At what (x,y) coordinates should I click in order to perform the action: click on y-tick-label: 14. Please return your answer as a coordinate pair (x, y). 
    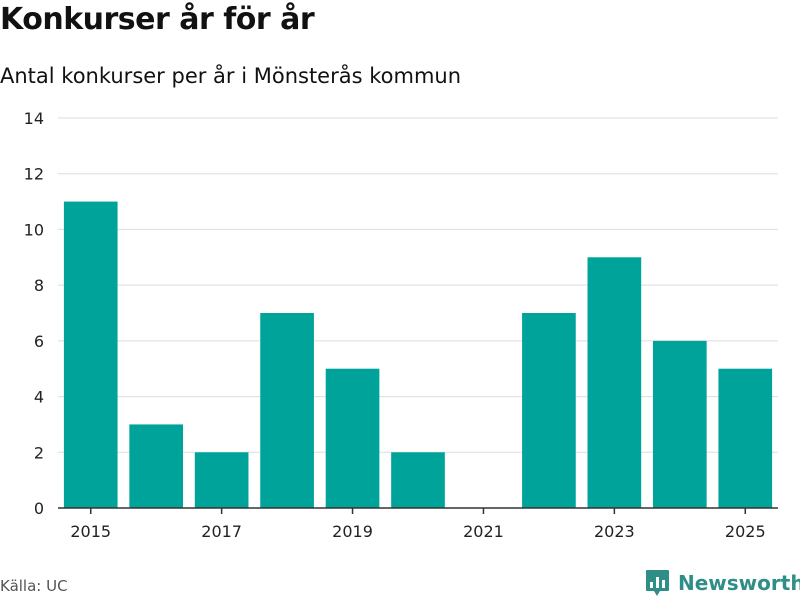
    Looking at the image, I should click on (34, 118).